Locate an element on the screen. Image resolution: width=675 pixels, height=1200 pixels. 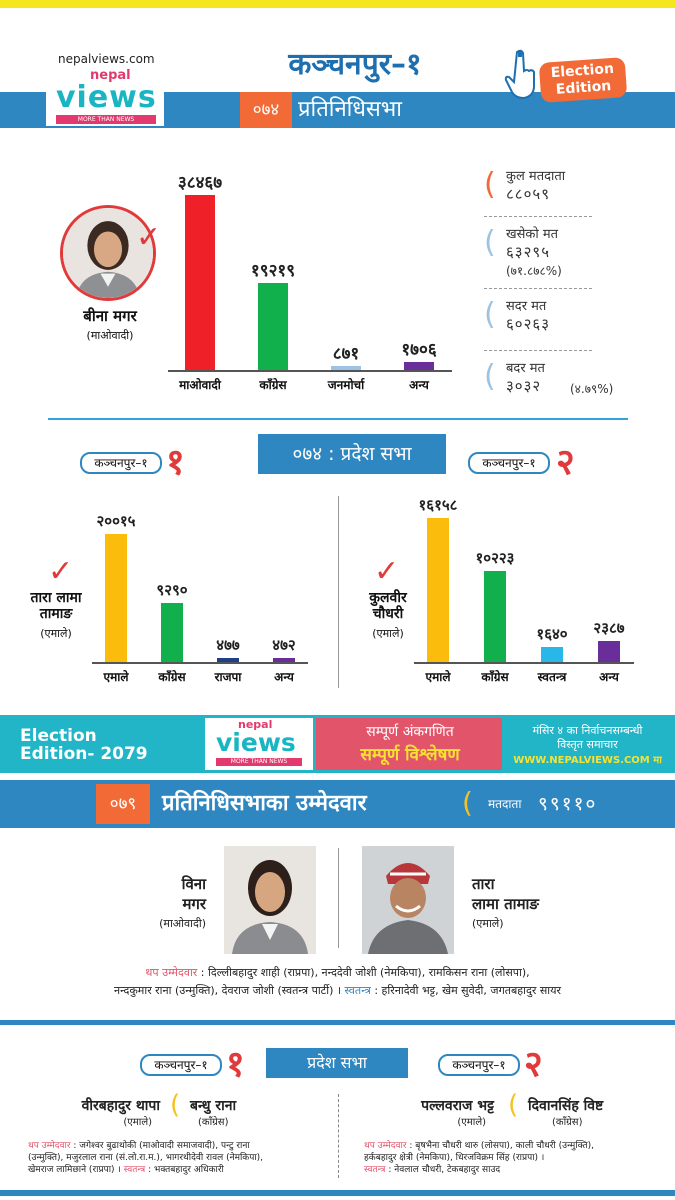
bracket-accent-icon: ( is located at coordinates (467, 802).